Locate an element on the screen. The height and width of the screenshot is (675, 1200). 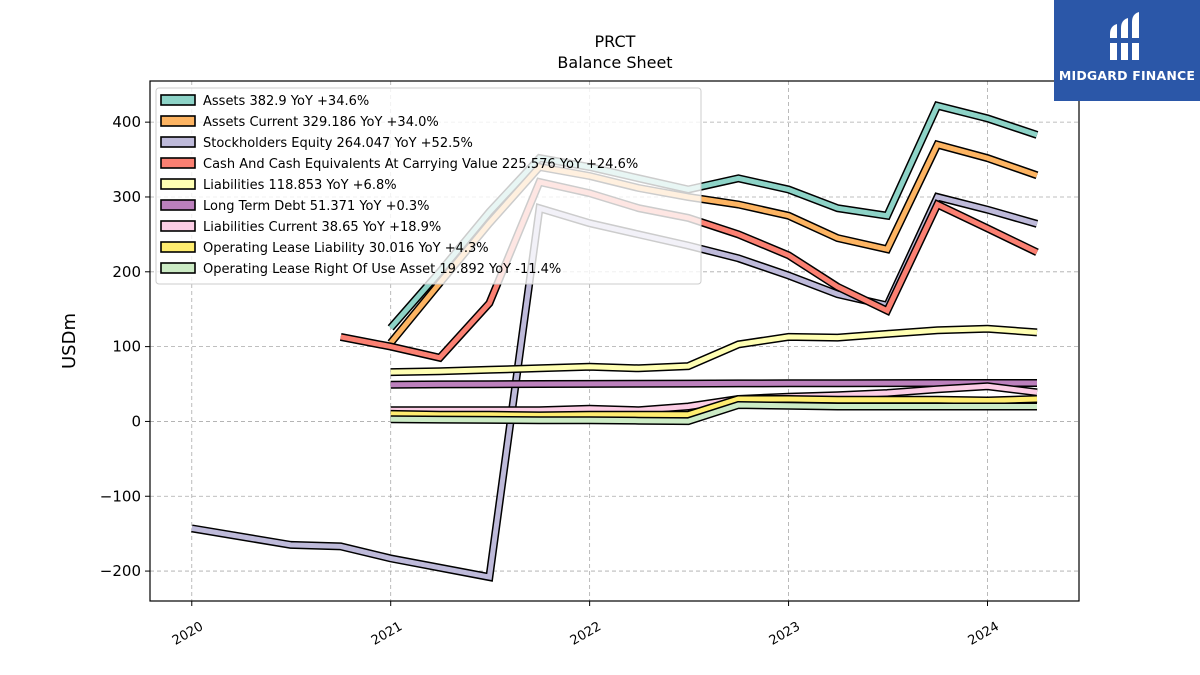
legend-entry: Liabilities Current 38.65 YoY +18.9% is located at coordinates (322, 227).